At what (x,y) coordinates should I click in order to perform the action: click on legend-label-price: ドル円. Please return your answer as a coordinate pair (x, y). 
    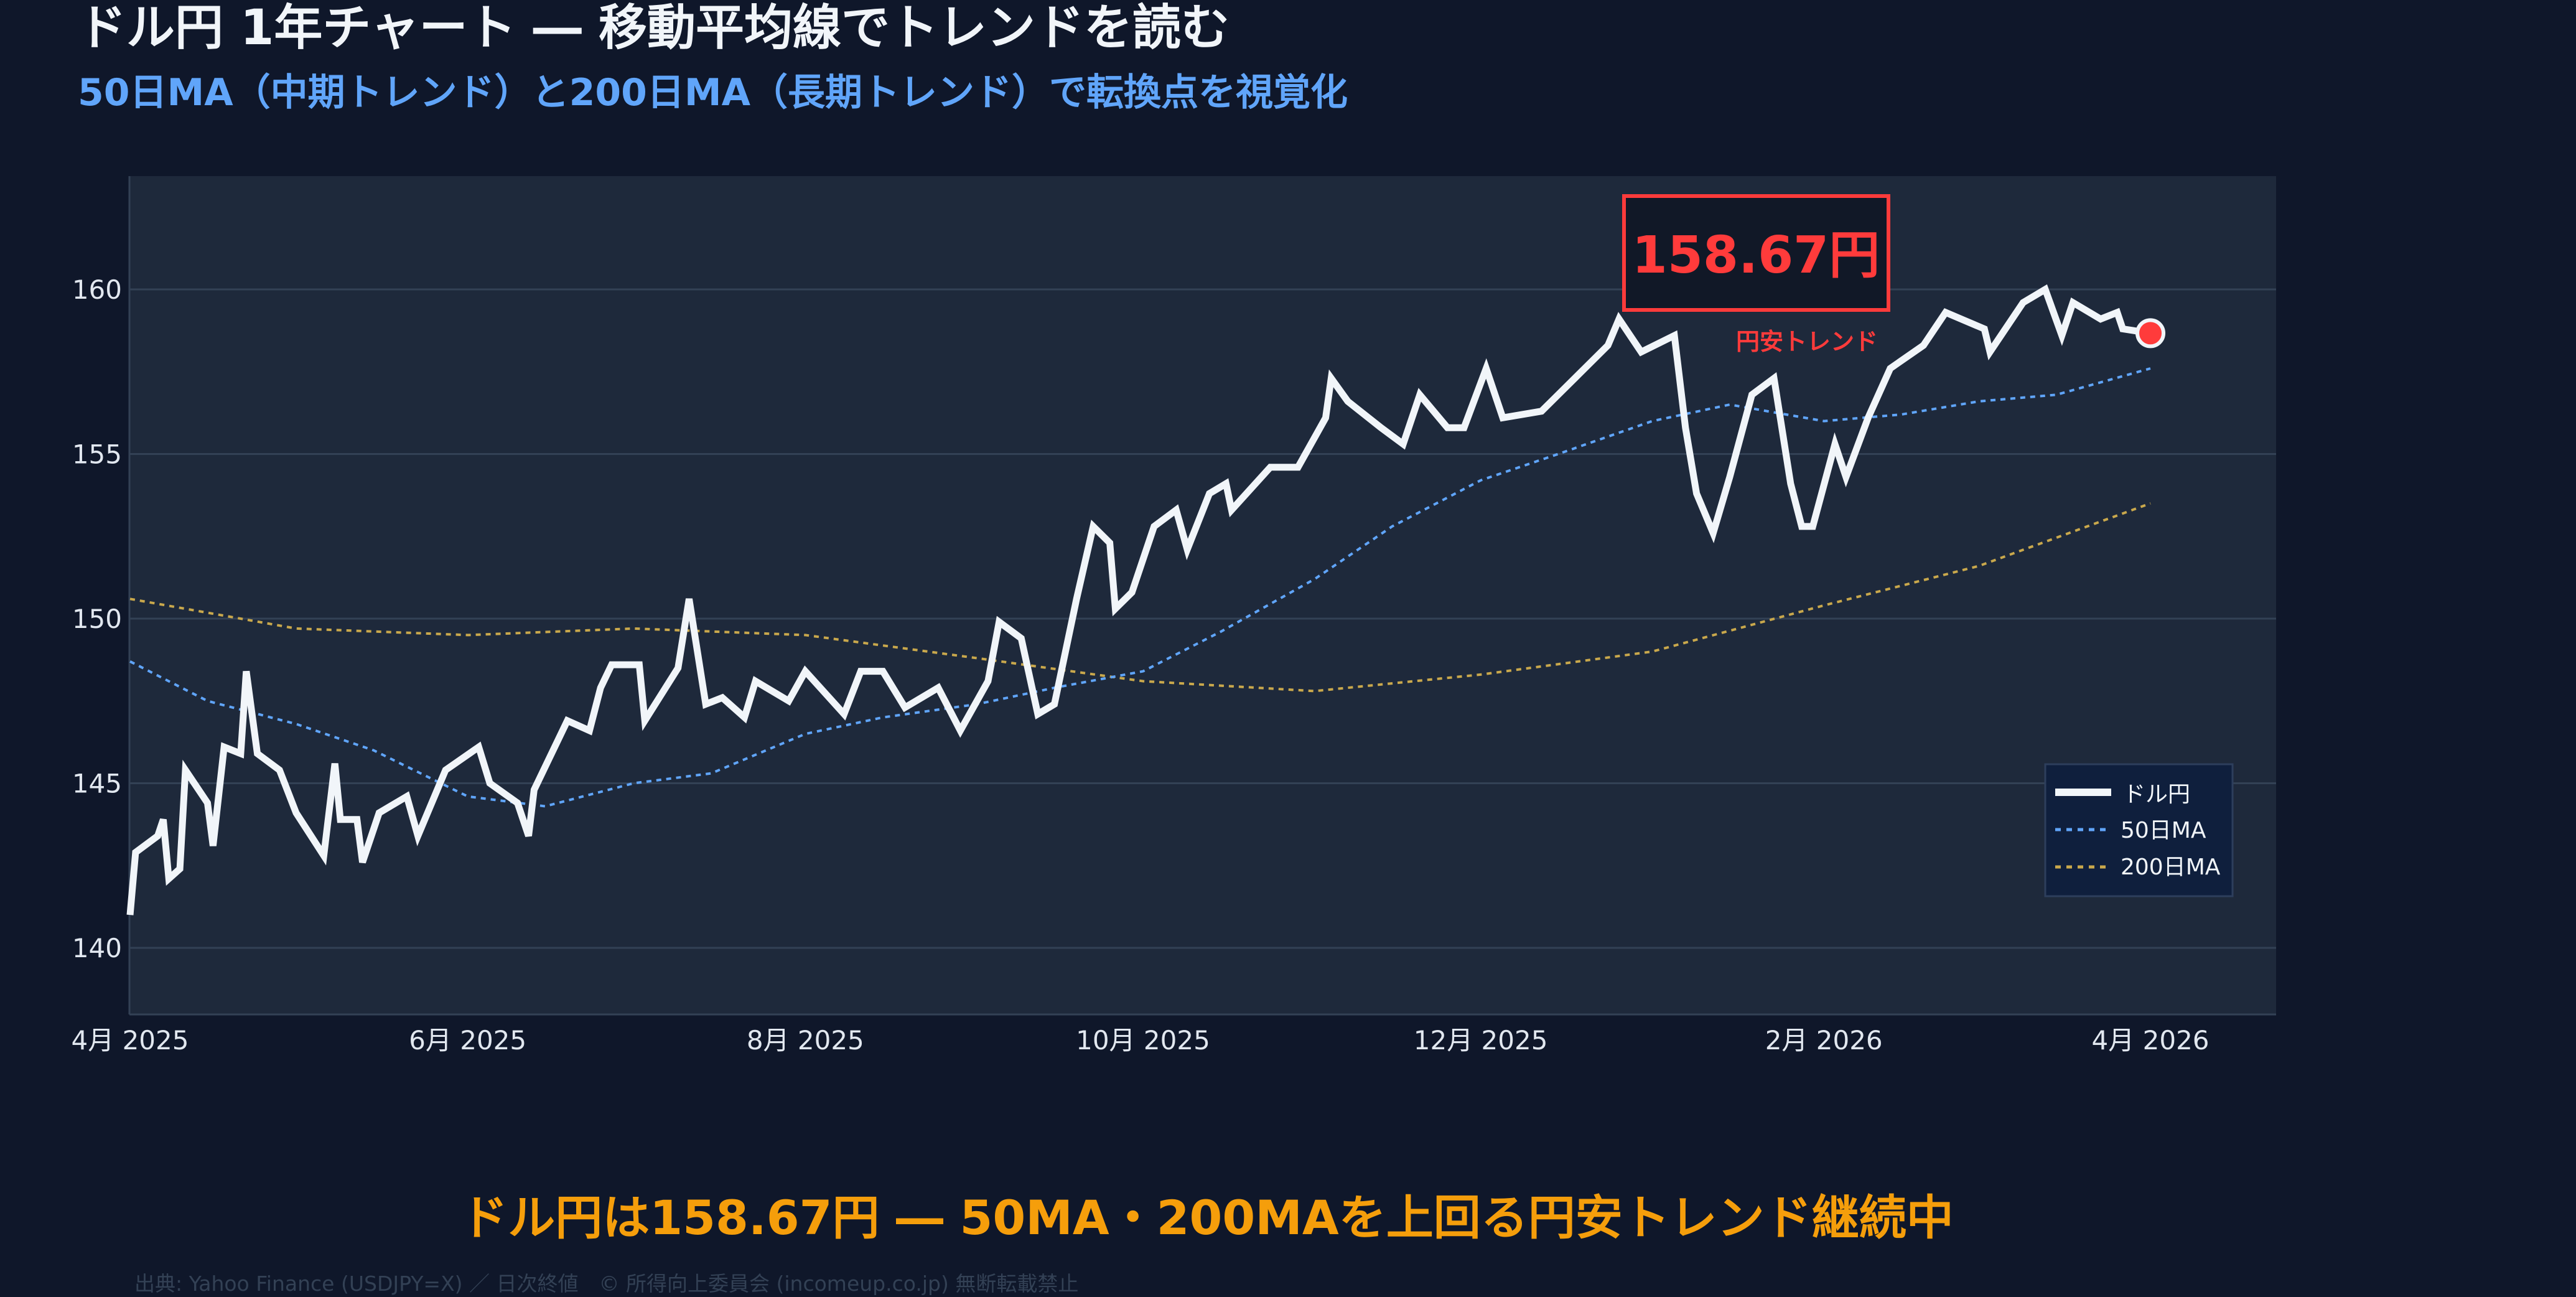
    Looking at the image, I should click on (2156, 794).